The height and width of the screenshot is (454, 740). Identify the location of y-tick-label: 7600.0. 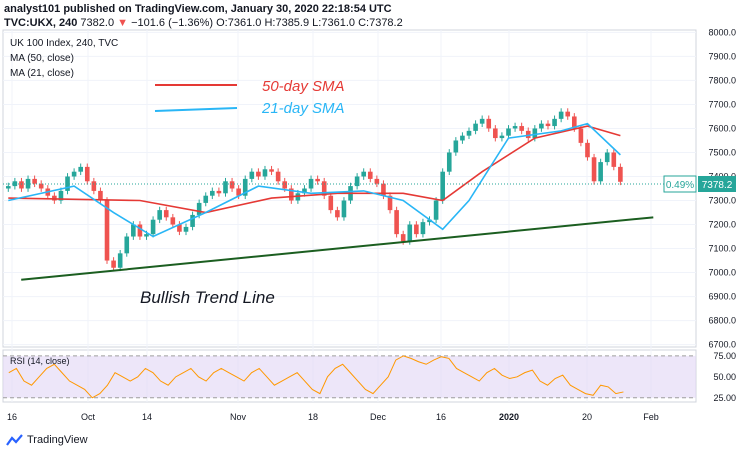
(722, 128).